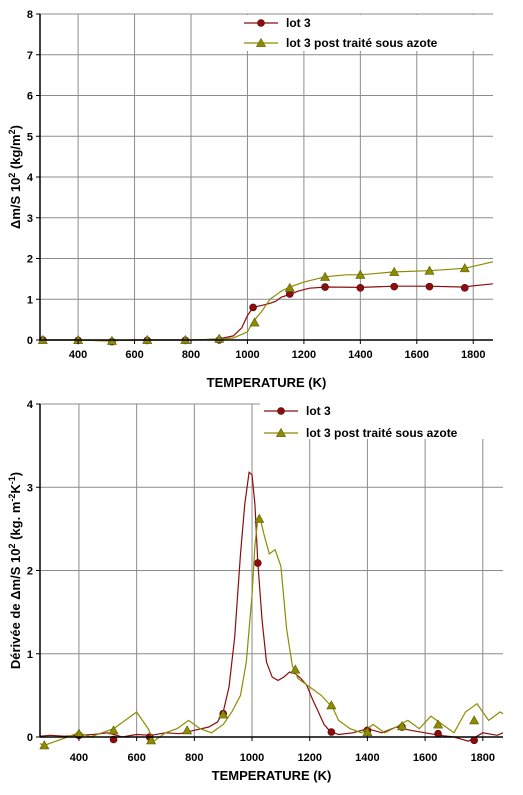  Describe the element at coordinates (309, 758) in the screenshot. I see `chart-bottom-x-tick-label-1200: 1200` at that location.